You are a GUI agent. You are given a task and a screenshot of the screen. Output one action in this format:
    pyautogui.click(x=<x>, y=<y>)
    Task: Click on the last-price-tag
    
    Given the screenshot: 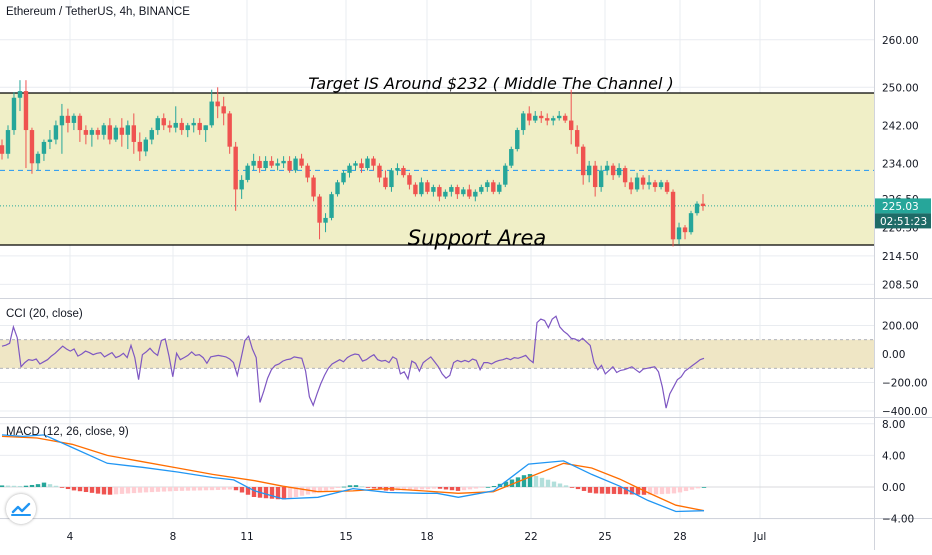 What is the action you would take?
    pyautogui.click(x=903, y=206)
    